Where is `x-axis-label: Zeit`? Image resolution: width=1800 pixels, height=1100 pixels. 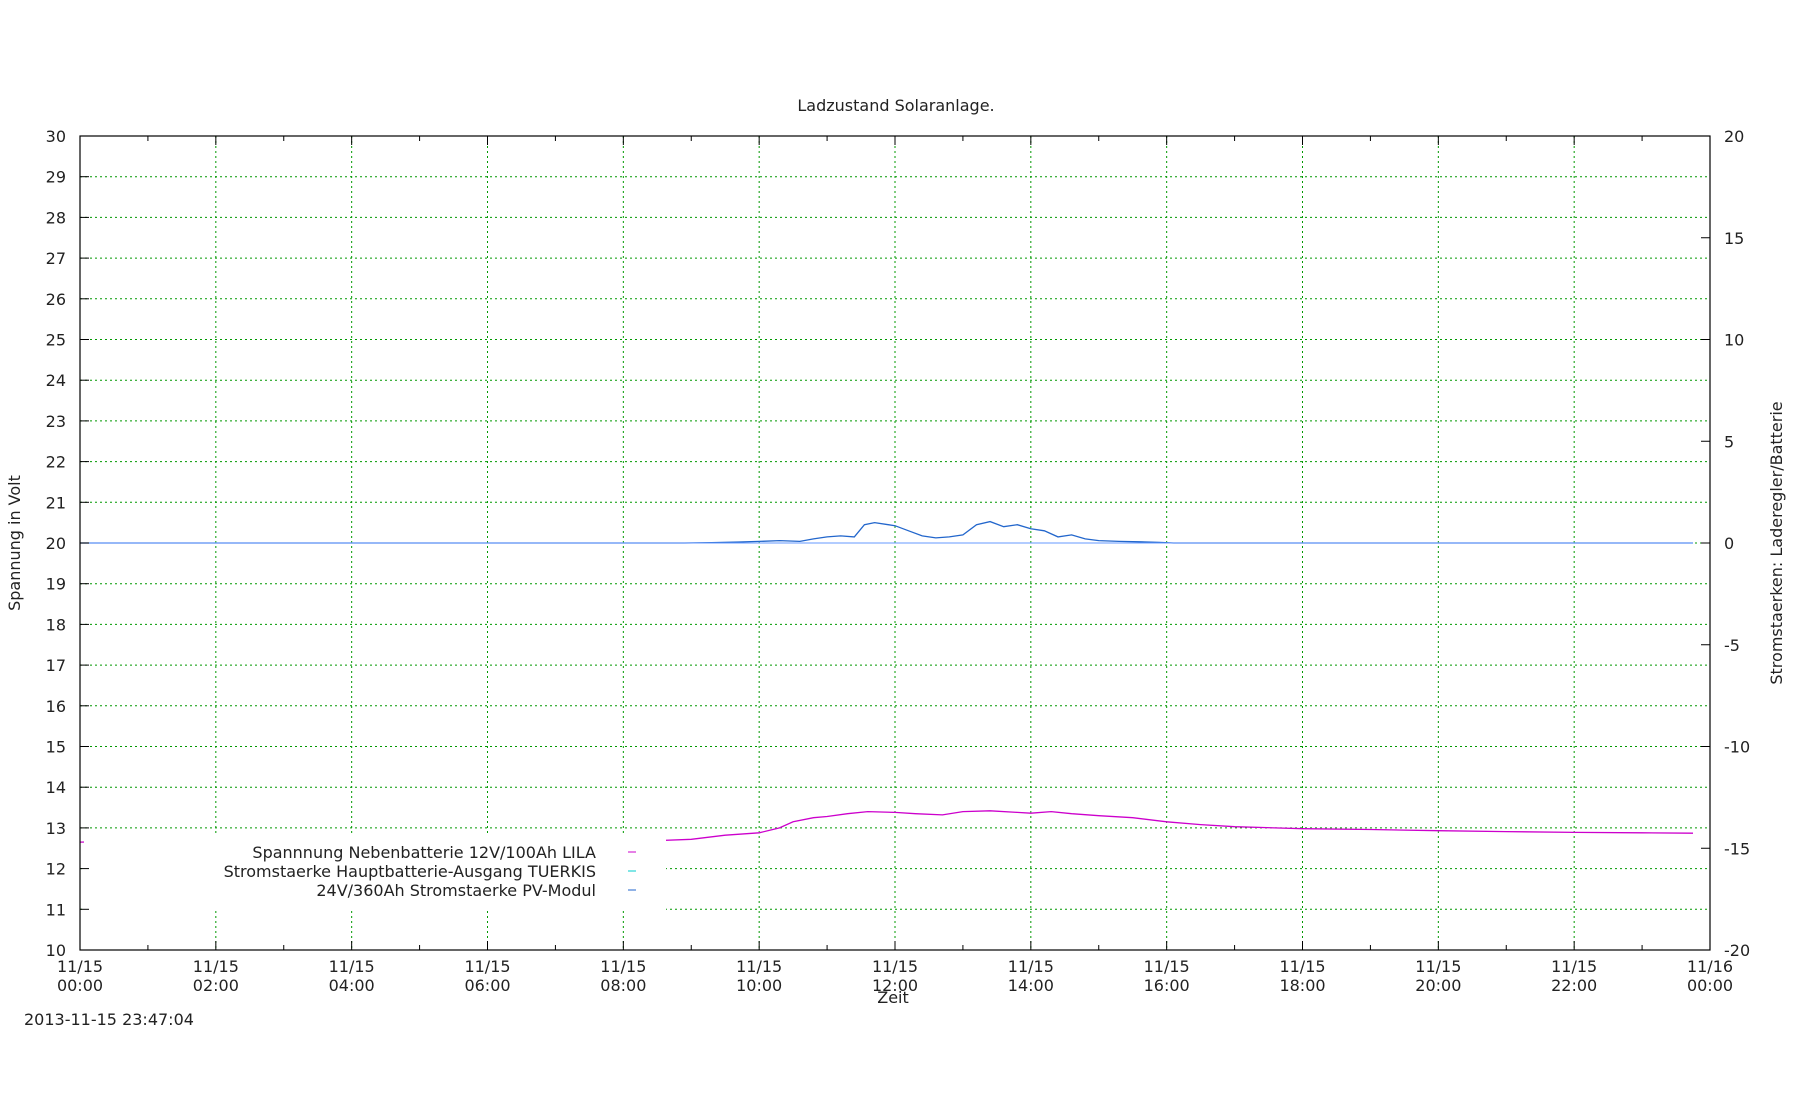 x-axis-label: Zeit is located at coordinates (893, 997).